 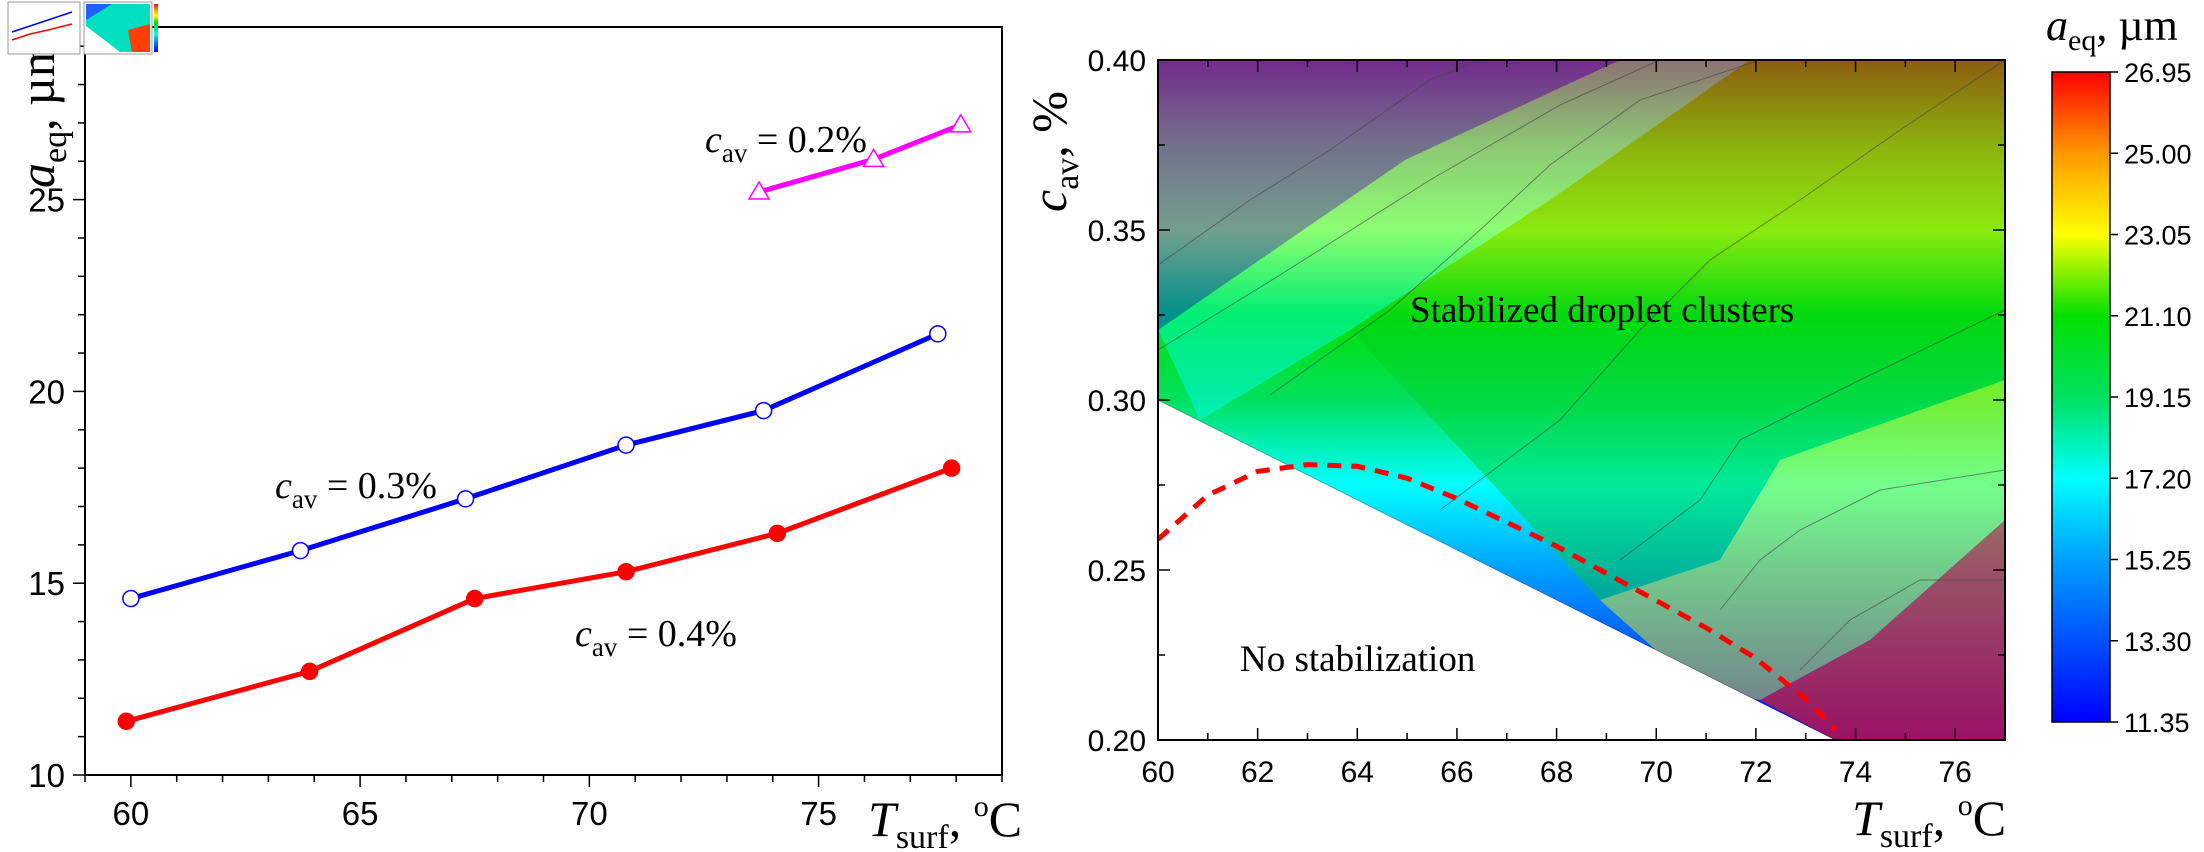 I want to click on heatmap-cyan-zone, so click(x=1454, y=240).